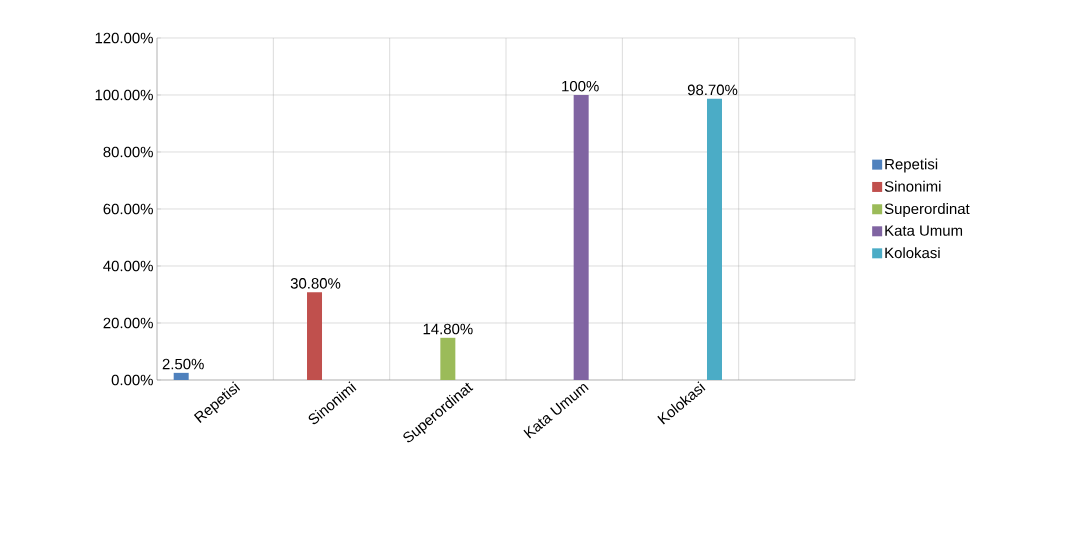 The height and width of the screenshot is (552, 1078). Describe the element at coordinates (128, 209) in the screenshot. I see `y-tick-label: 60.00%` at that location.